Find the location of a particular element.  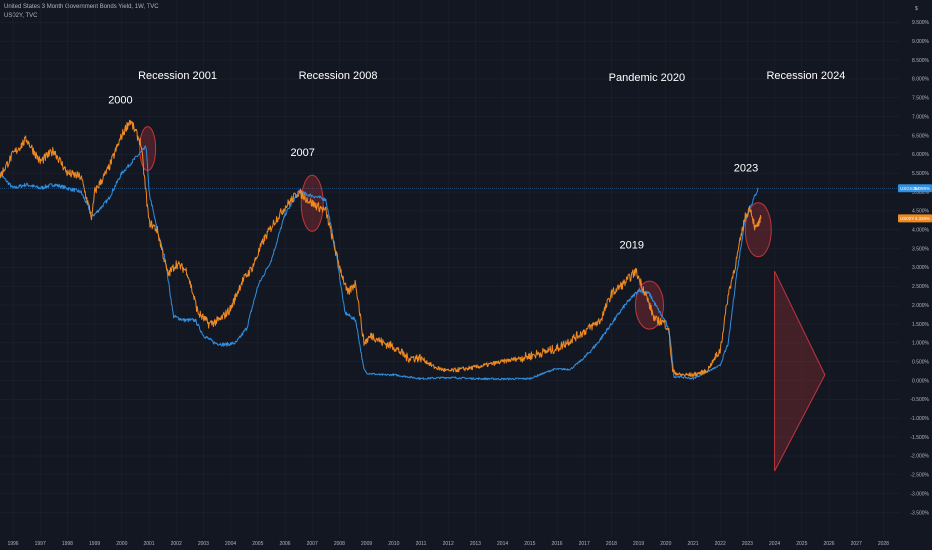

x-tick-label: 2003 is located at coordinates (203, 544).